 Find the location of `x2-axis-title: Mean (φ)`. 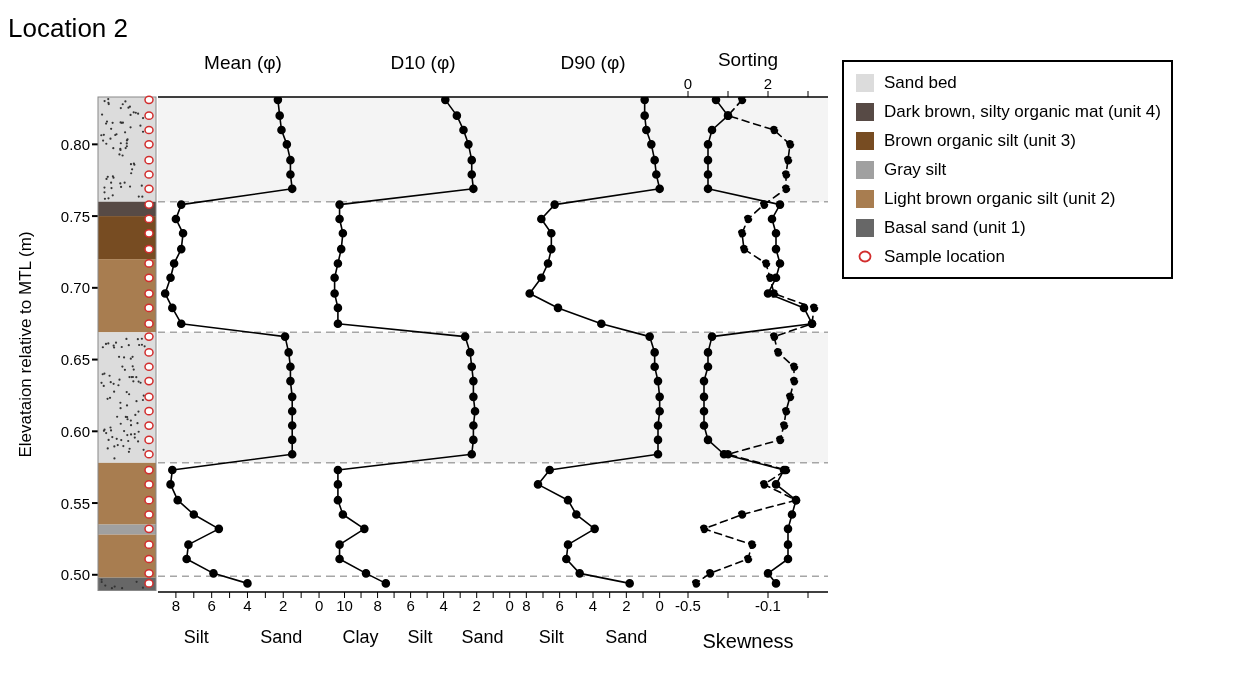

x2-axis-title: Mean (φ) is located at coordinates (243, 63).